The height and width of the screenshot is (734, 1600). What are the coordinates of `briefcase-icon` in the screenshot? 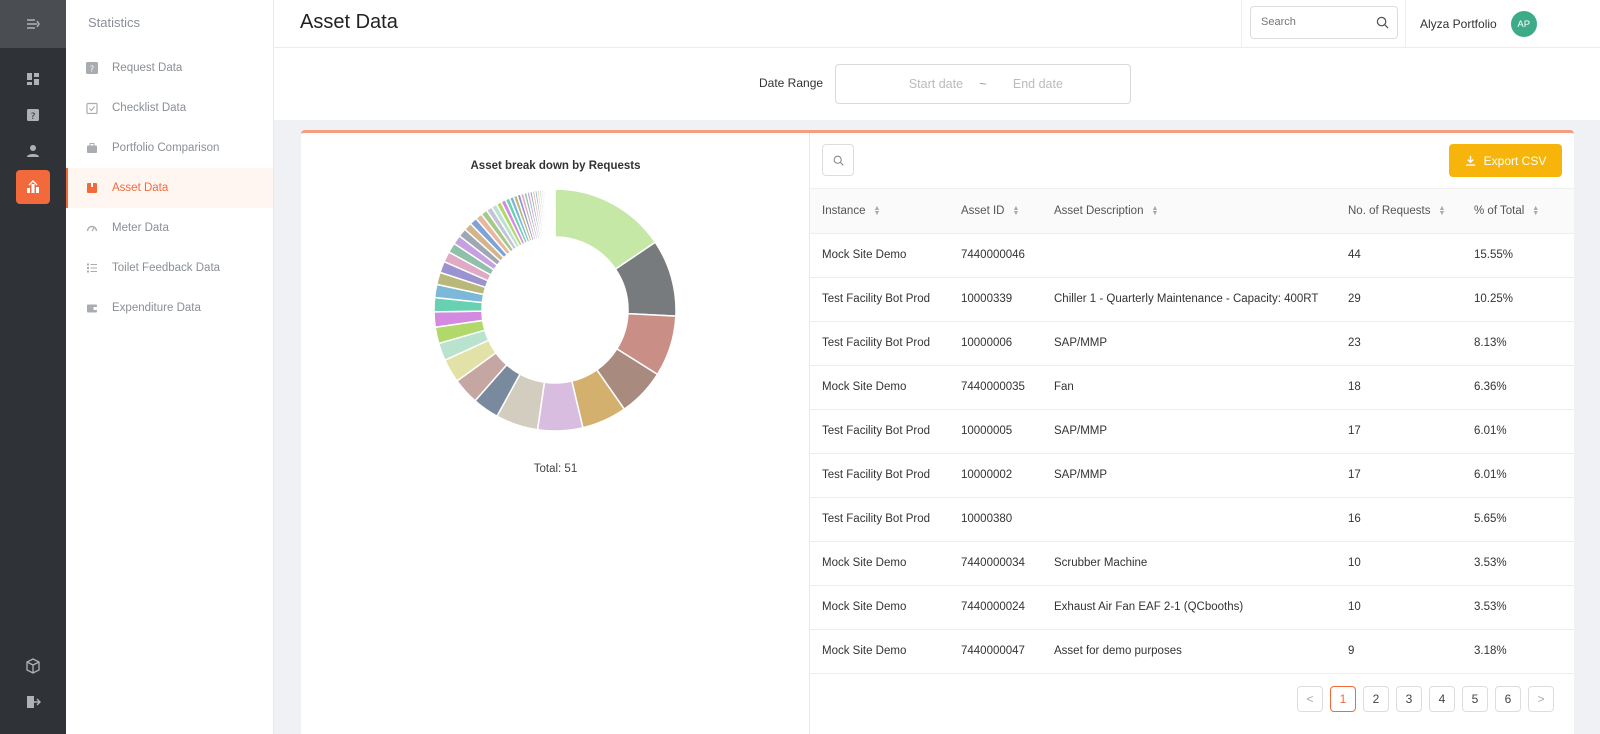 It's located at (92, 148).